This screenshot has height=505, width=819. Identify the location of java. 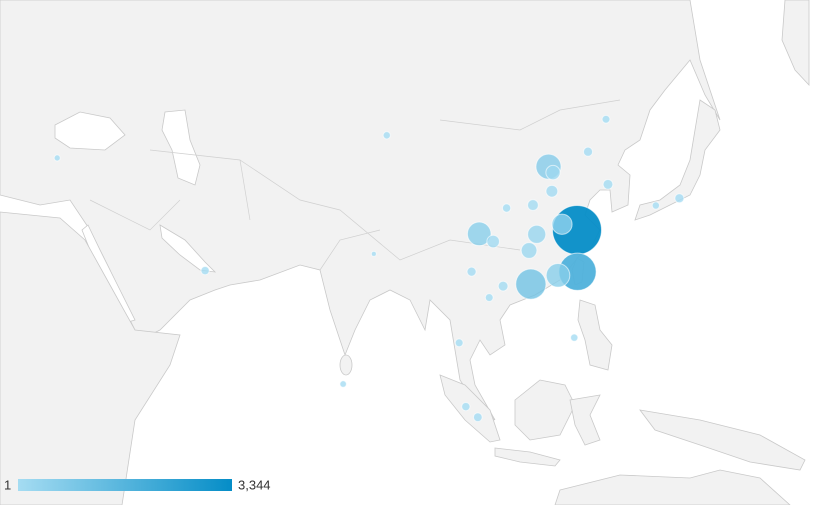
(527, 457).